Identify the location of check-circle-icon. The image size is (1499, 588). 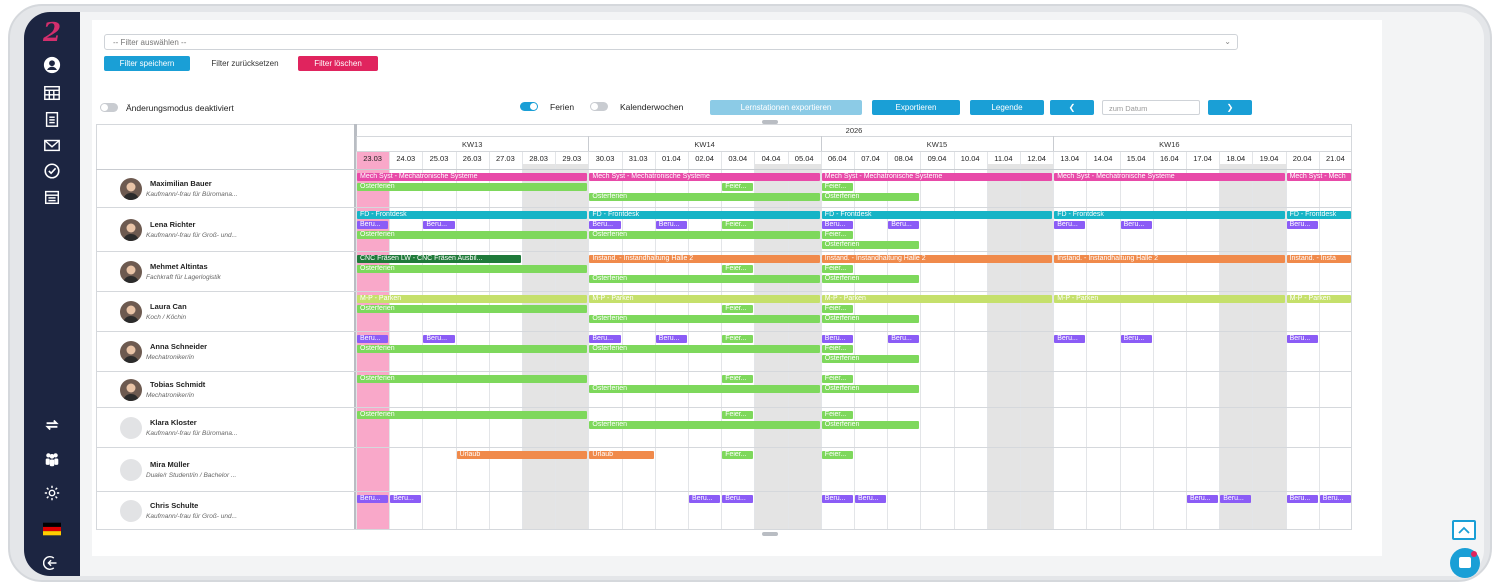
(52, 171).